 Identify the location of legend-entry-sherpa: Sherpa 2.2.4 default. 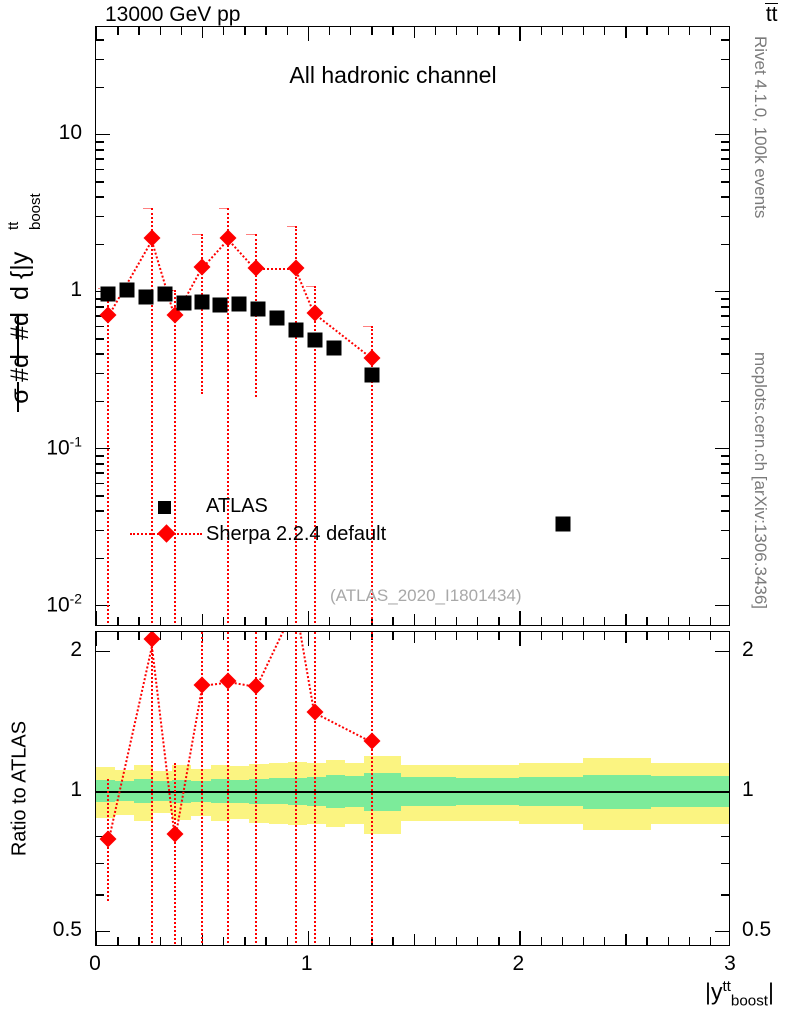
(258, 534).